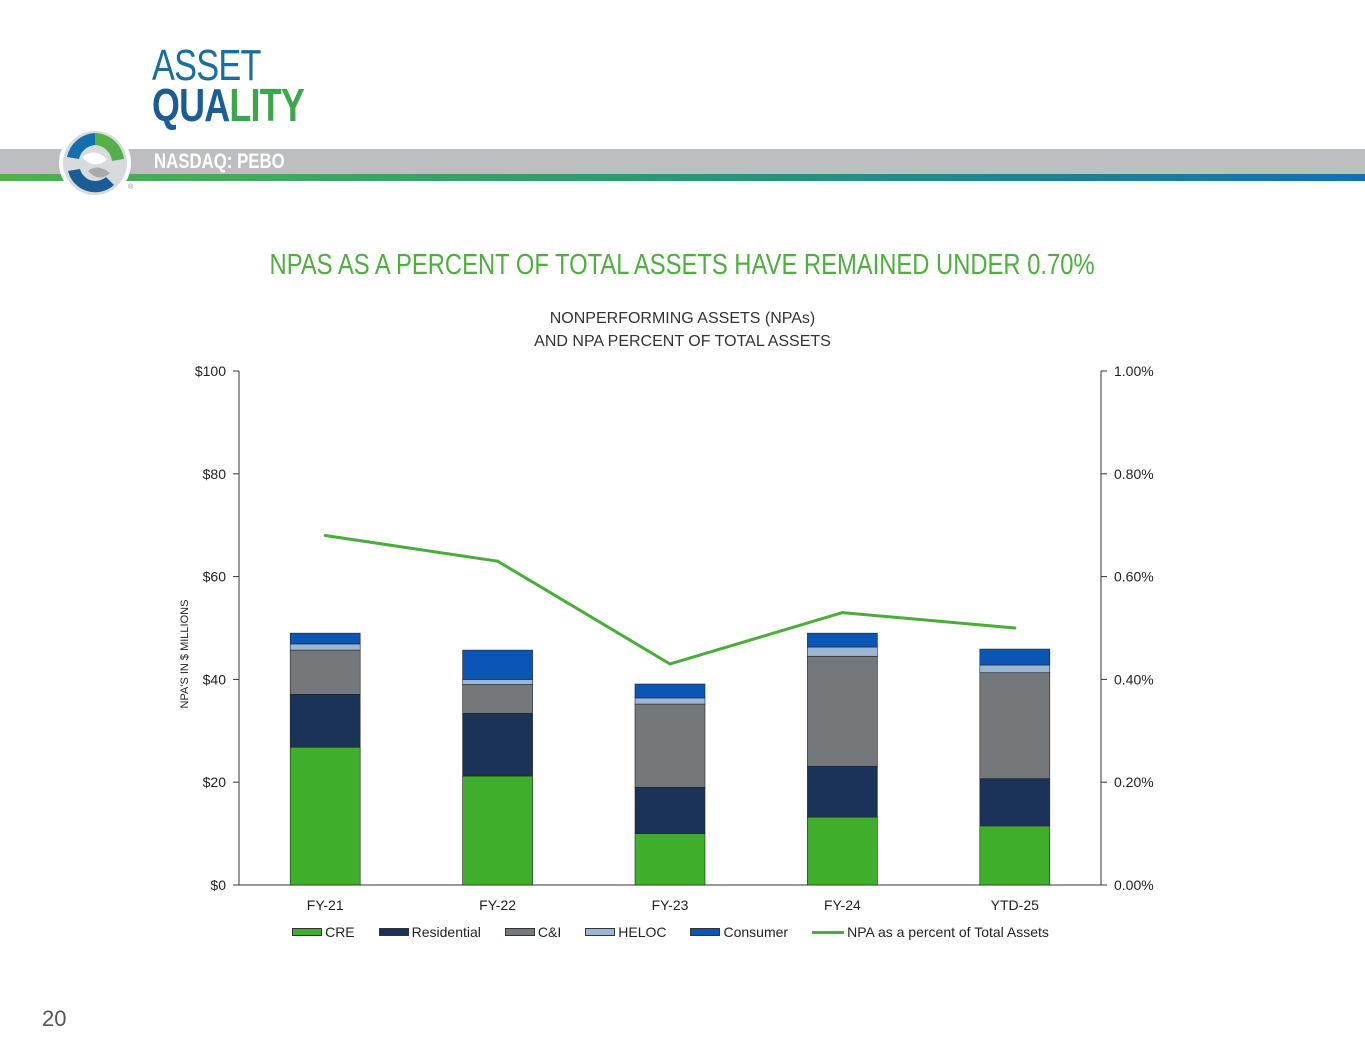 The height and width of the screenshot is (1062, 1365). What do you see at coordinates (682, 318) in the screenshot?
I see `chart-title-line1: NONPERFORMING ASSETS (NPAs)` at bounding box center [682, 318].